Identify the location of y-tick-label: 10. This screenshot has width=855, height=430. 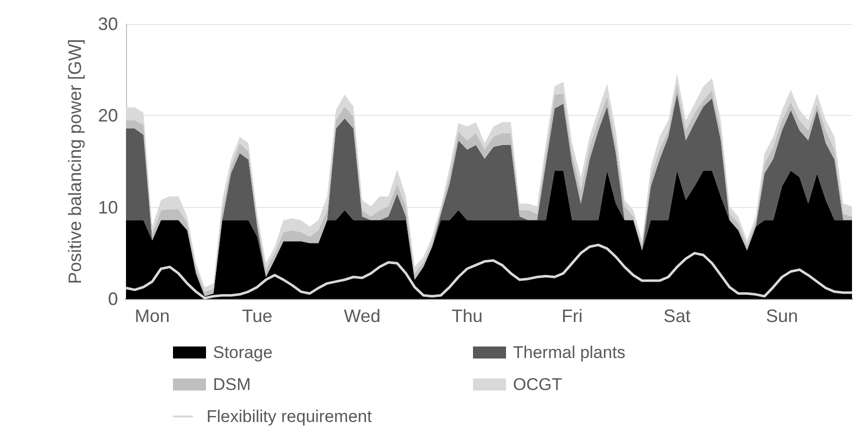
(108, 207).